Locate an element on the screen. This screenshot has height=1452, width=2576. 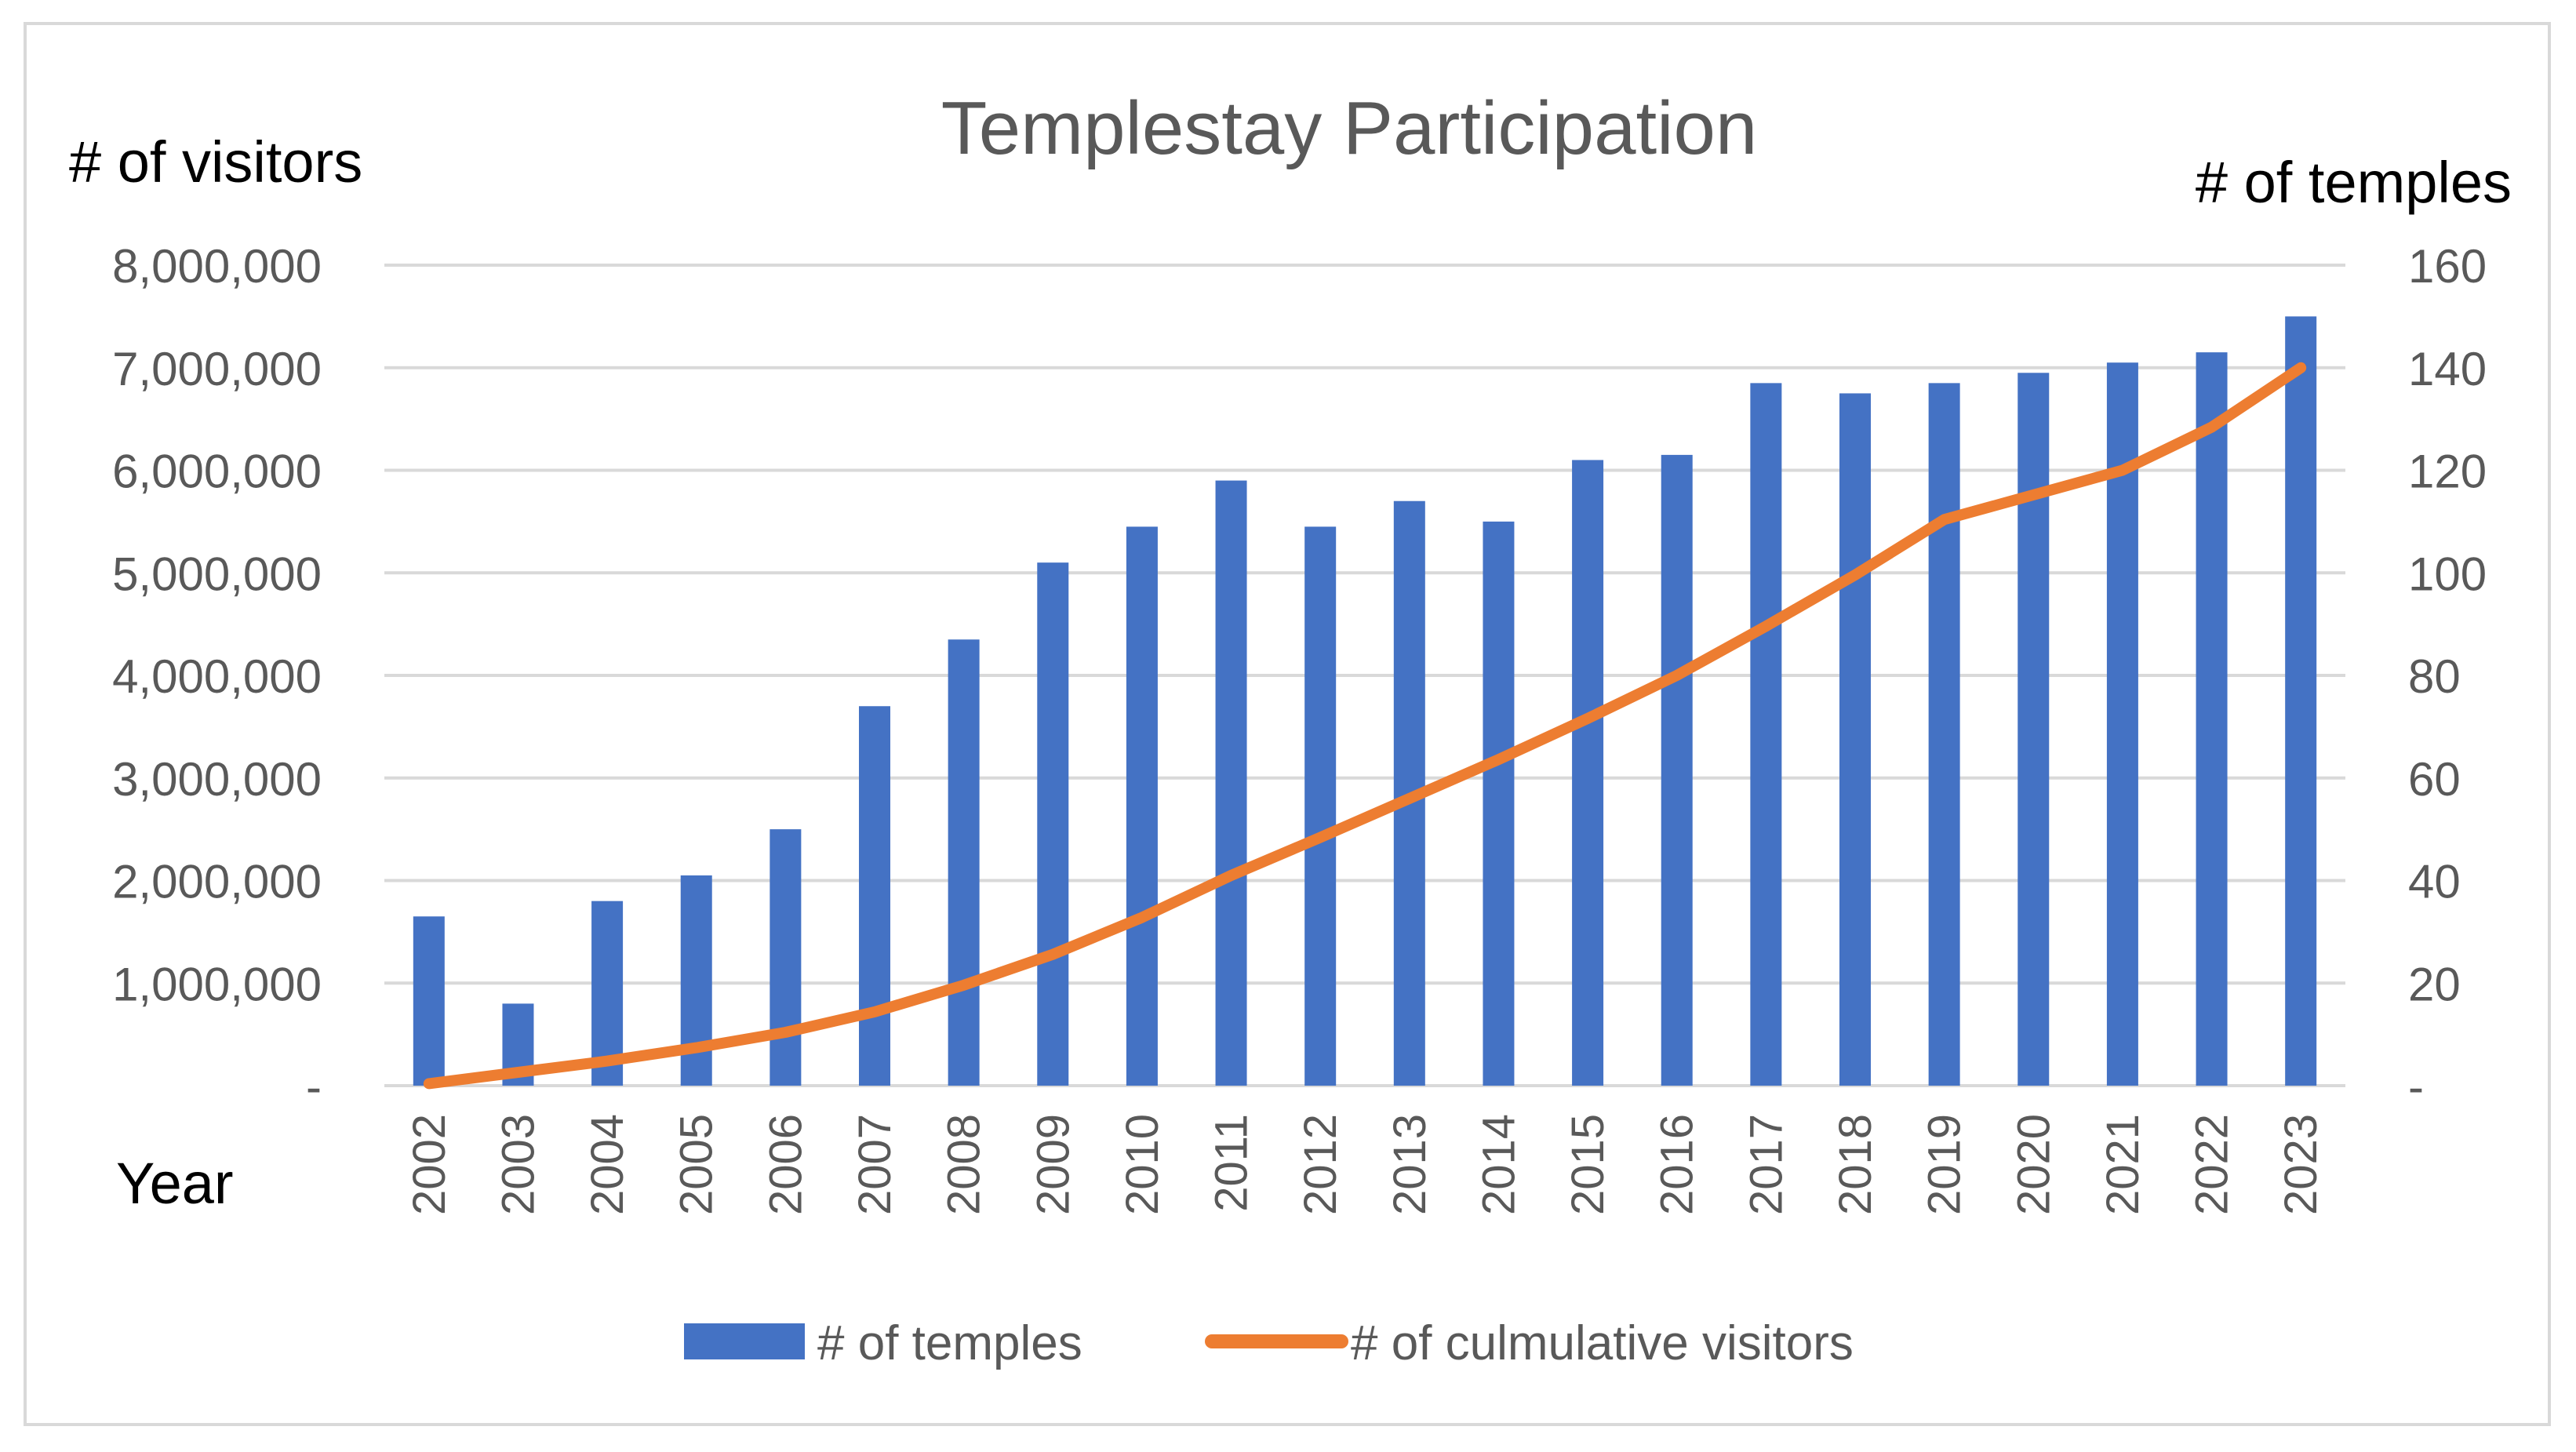
bar-temples-2009 is located at coordinates (1053, 824).